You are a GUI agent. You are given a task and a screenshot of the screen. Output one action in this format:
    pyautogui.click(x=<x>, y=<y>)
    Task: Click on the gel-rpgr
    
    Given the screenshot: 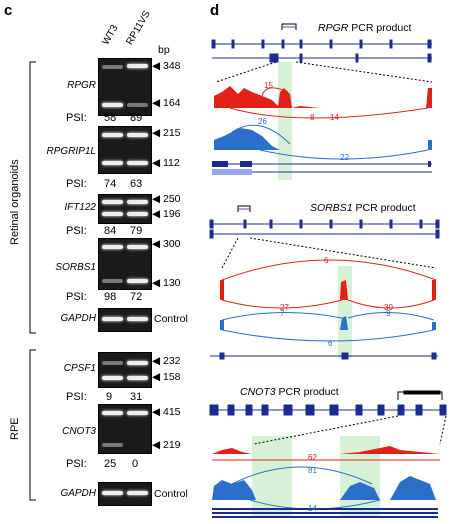 What is the action you would take?
    pyautogui.click(x=125, y=87)
    